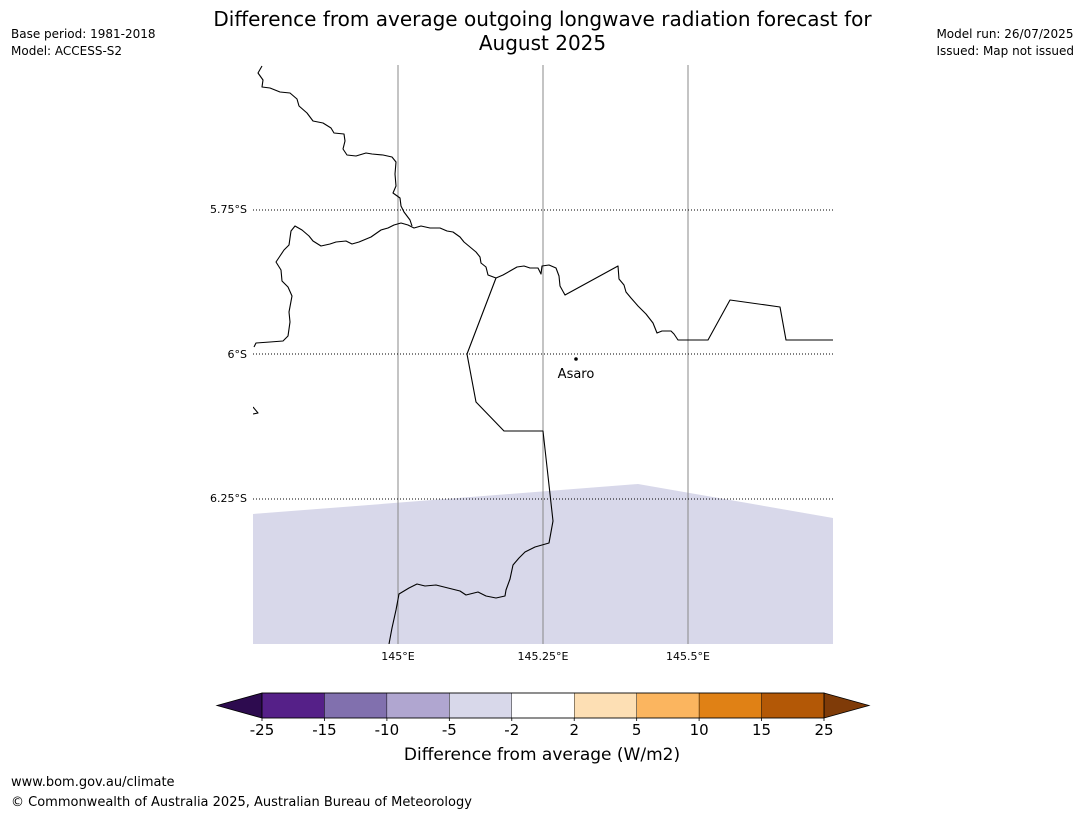 This screenshot has width=1085, height=816. Describe the element at coordinates (542, 43) in the screenshot. I see `title-line-2: August 2025` at that location.